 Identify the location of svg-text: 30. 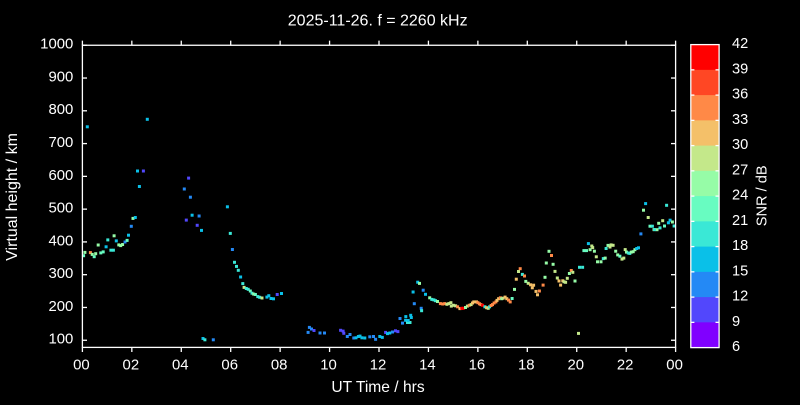
(740, 145).